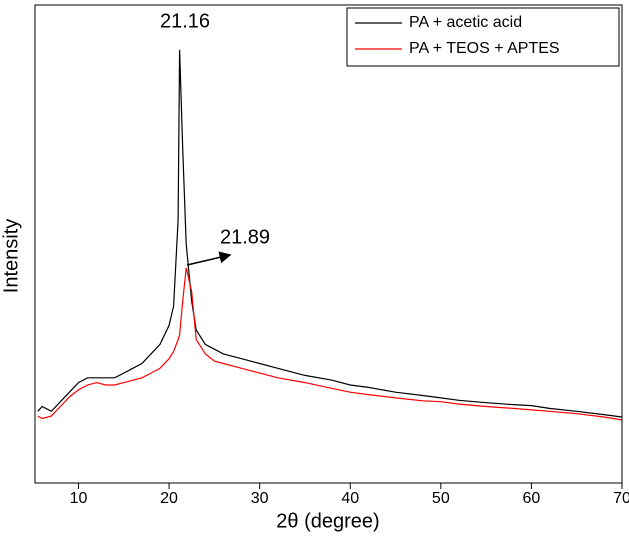  What do you see at coordinates (327, 521) in the screenshot?
I see `x-axis-label: 2θ (degree)` at bounding box center [327, 521].